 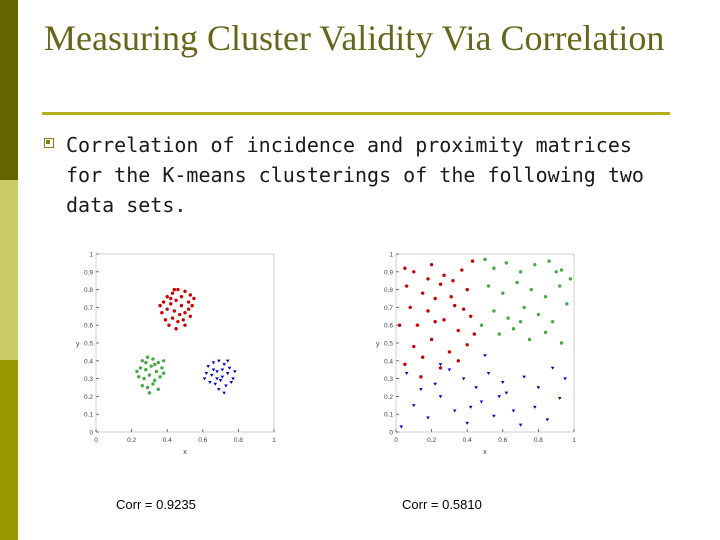 I want to click on x-tick-label: 0.8, so click(x=238, y=440).